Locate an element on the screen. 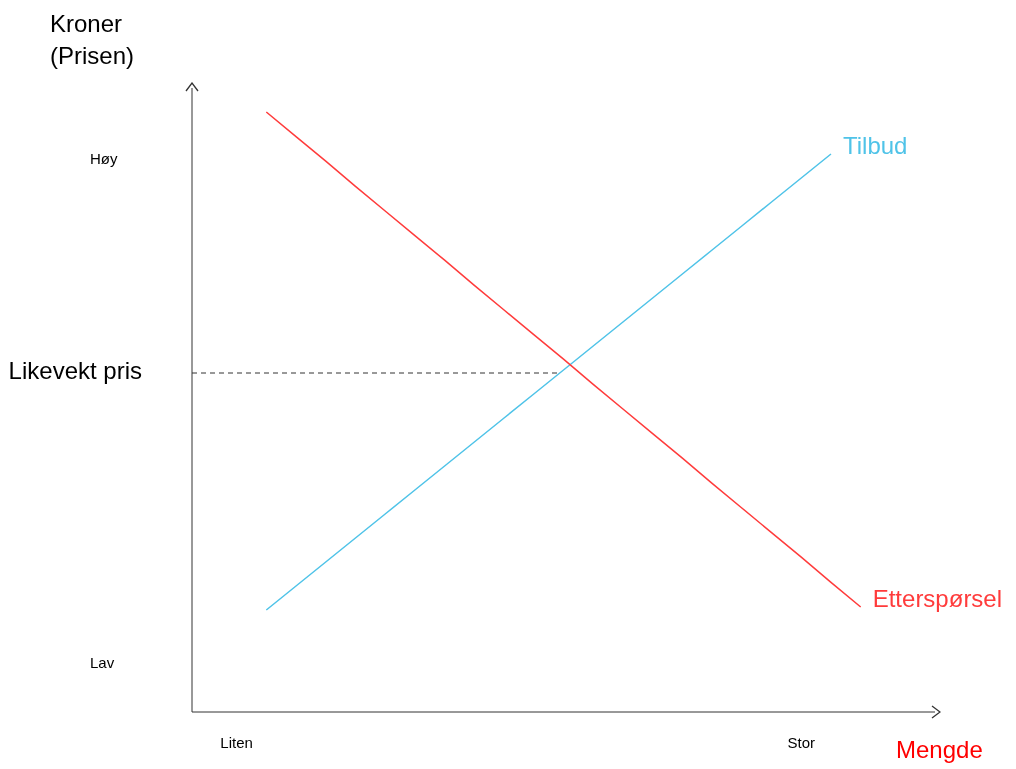  series-label: Etterspørsel is located at coordinates (937, 599).